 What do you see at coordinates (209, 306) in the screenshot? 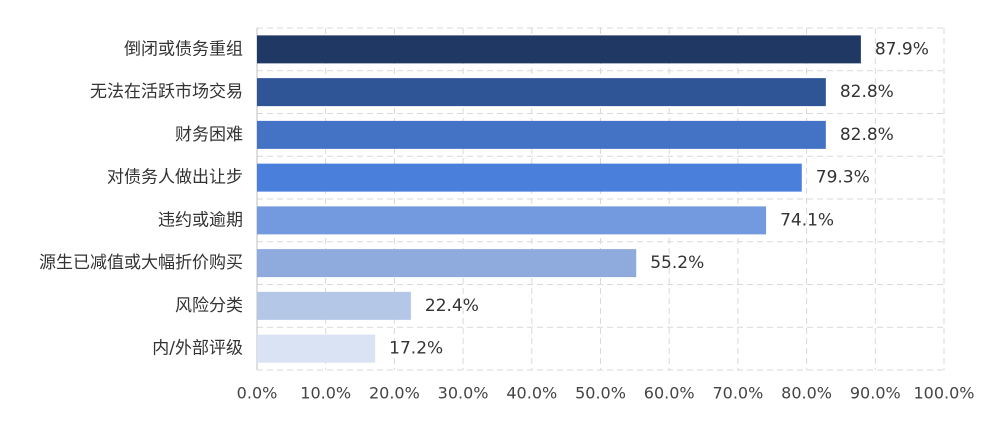
I see `category-label: 风险分类` at bounding box center [209, 306].